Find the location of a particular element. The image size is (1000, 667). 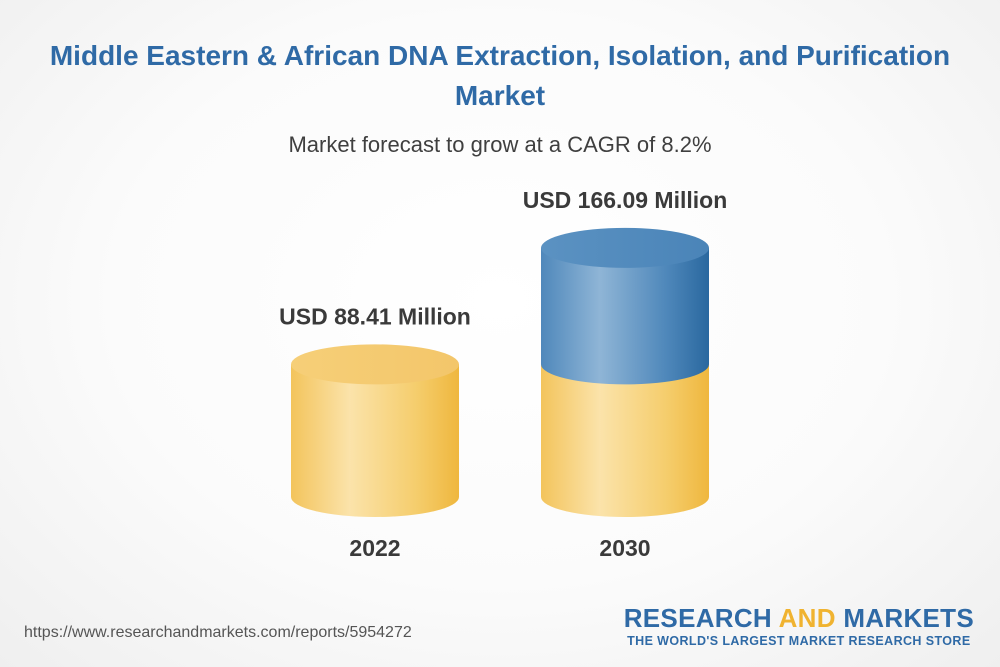

value-label: USD 88.41 Million is located at coordinates (375, 316).